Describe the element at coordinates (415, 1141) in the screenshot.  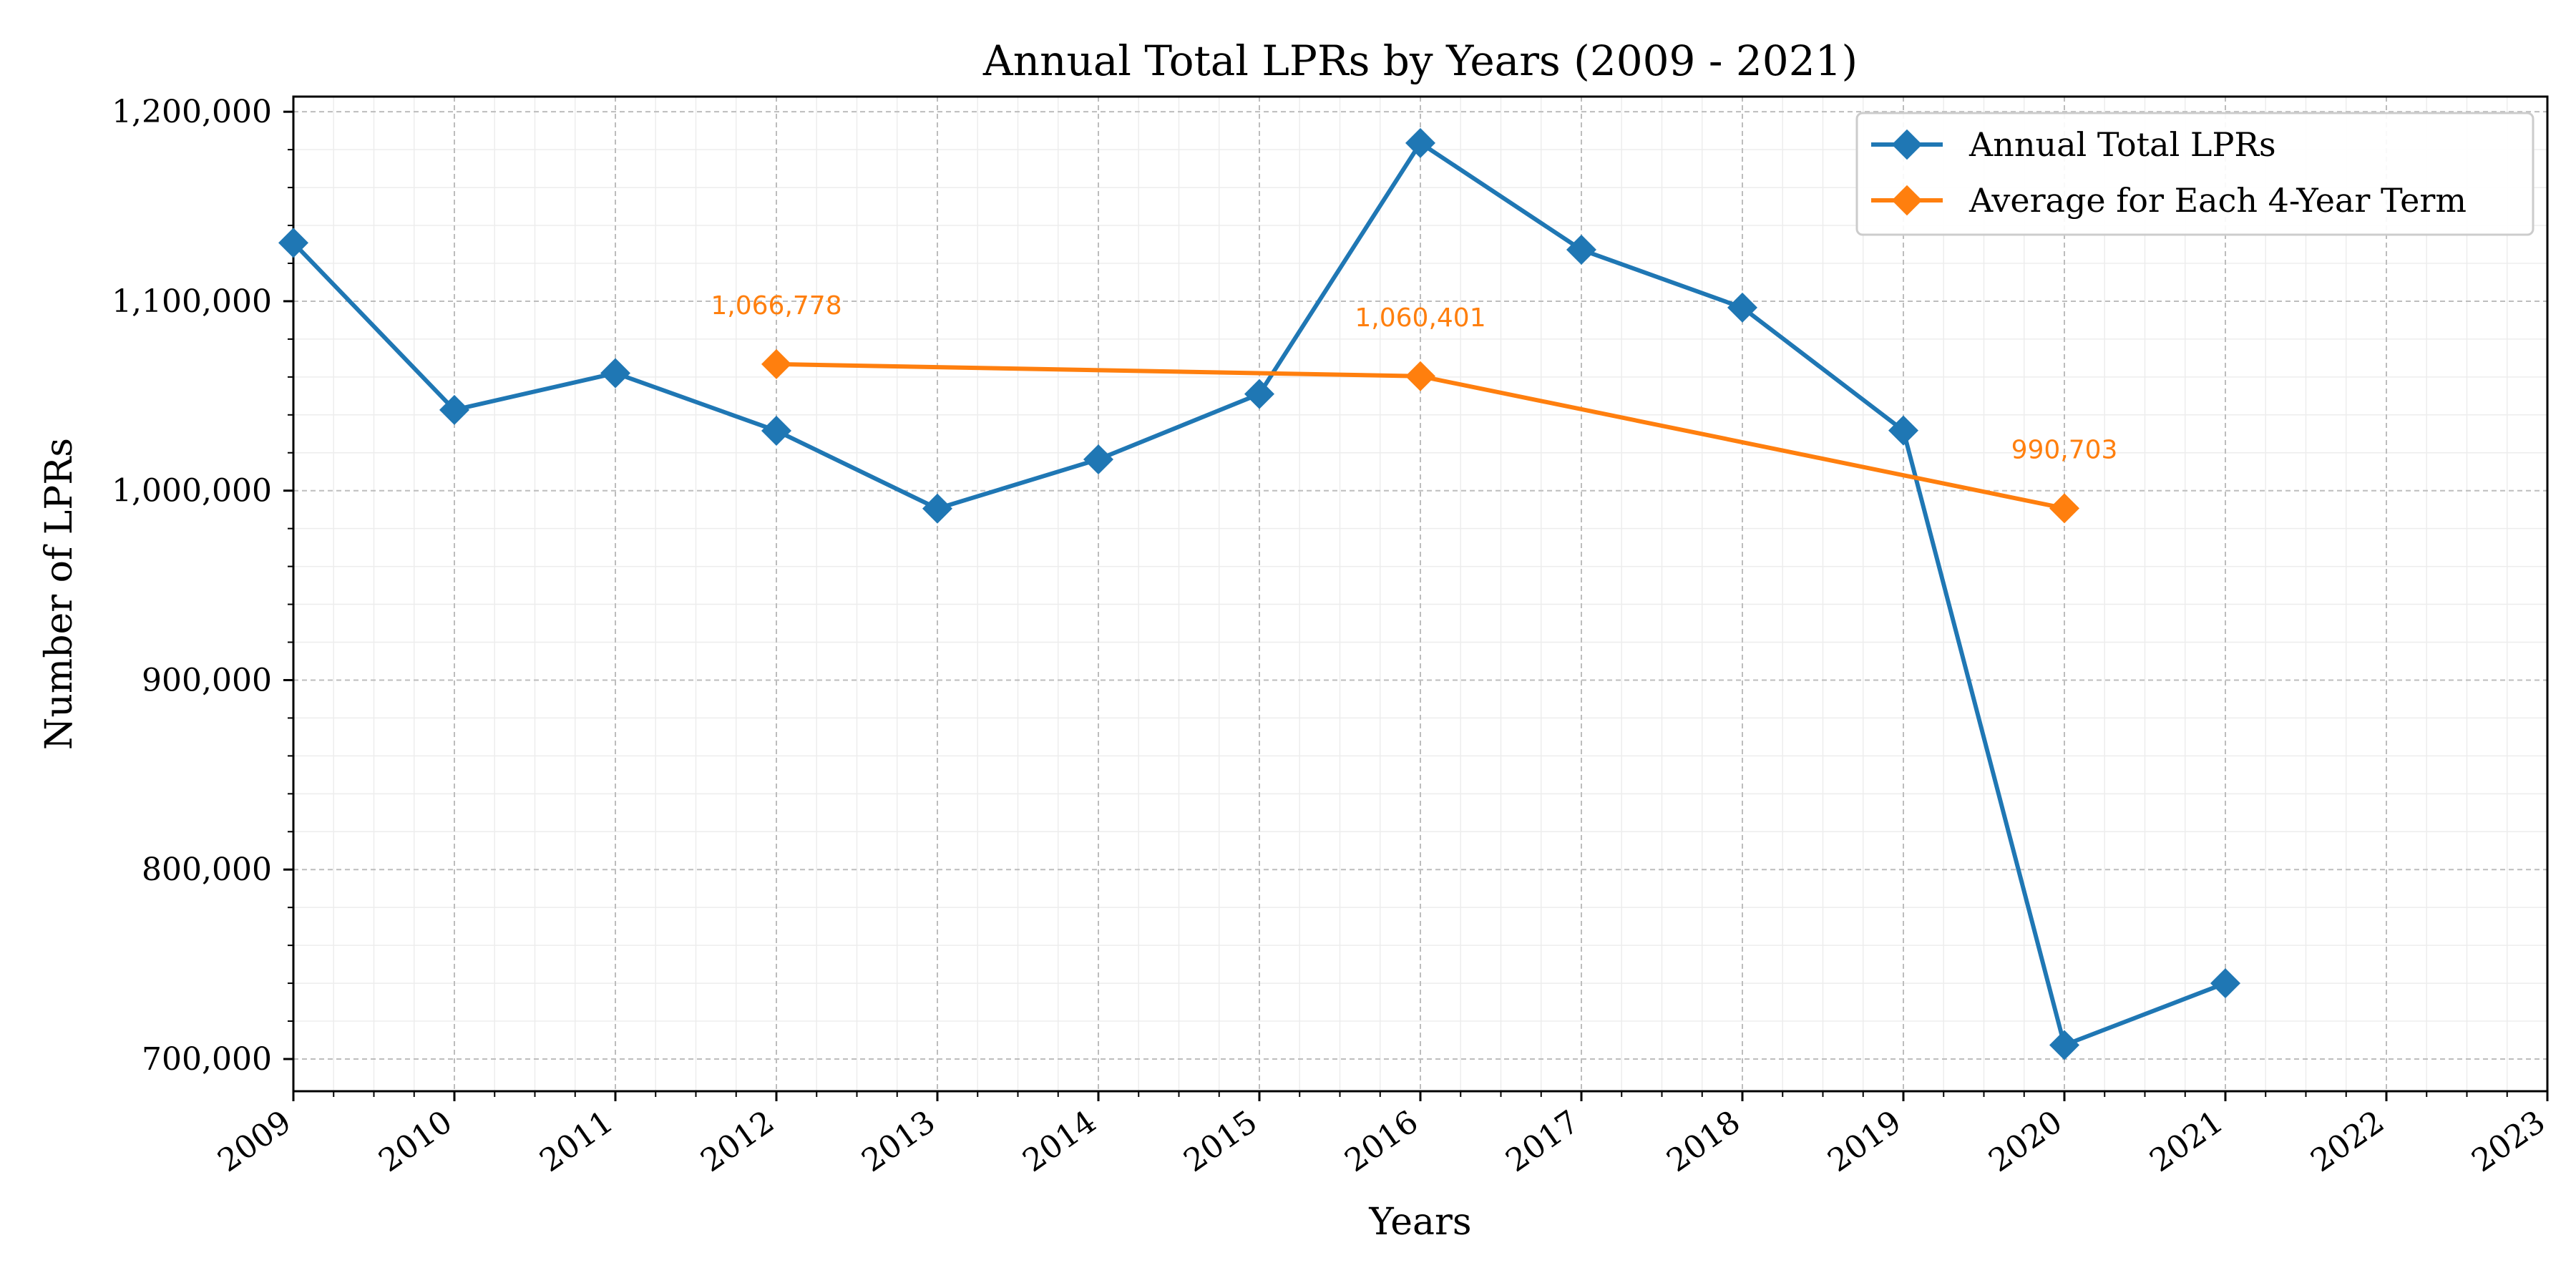
I see `x-tick-label: 2010` at that location.